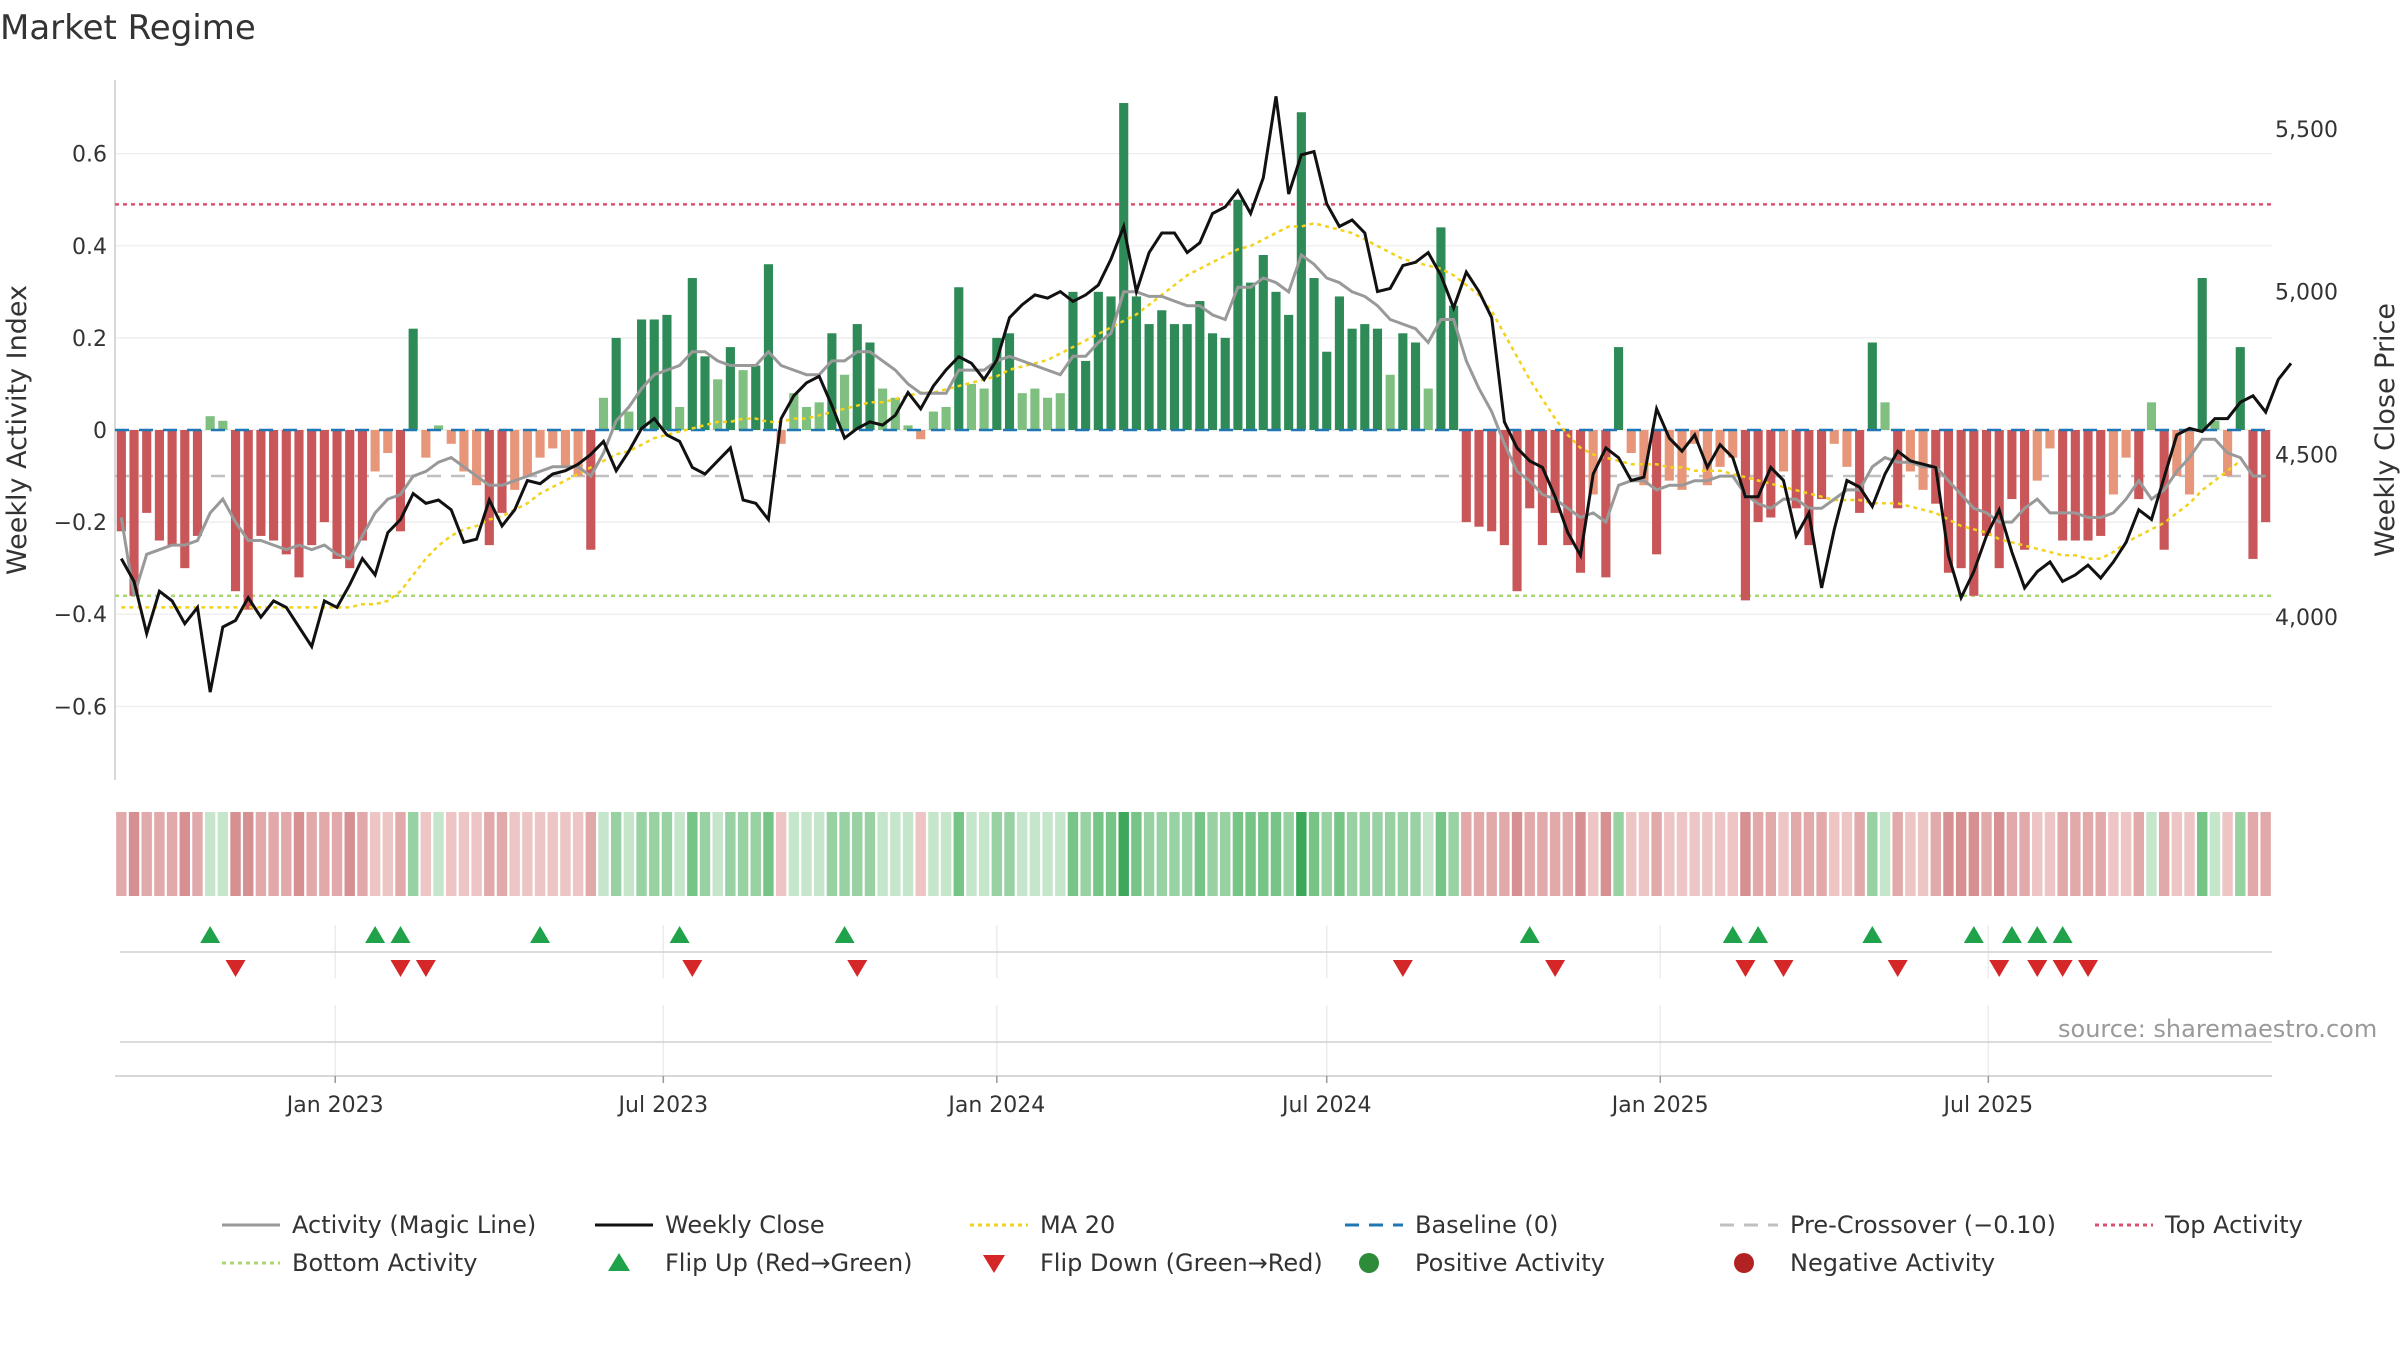 The width and height of the screenshot is (2400, 1350). What do you see at coordinates (1042, 1225) in the screenshot?
I see `legend-item: MA 20` at bounding box center [1042, 1225].